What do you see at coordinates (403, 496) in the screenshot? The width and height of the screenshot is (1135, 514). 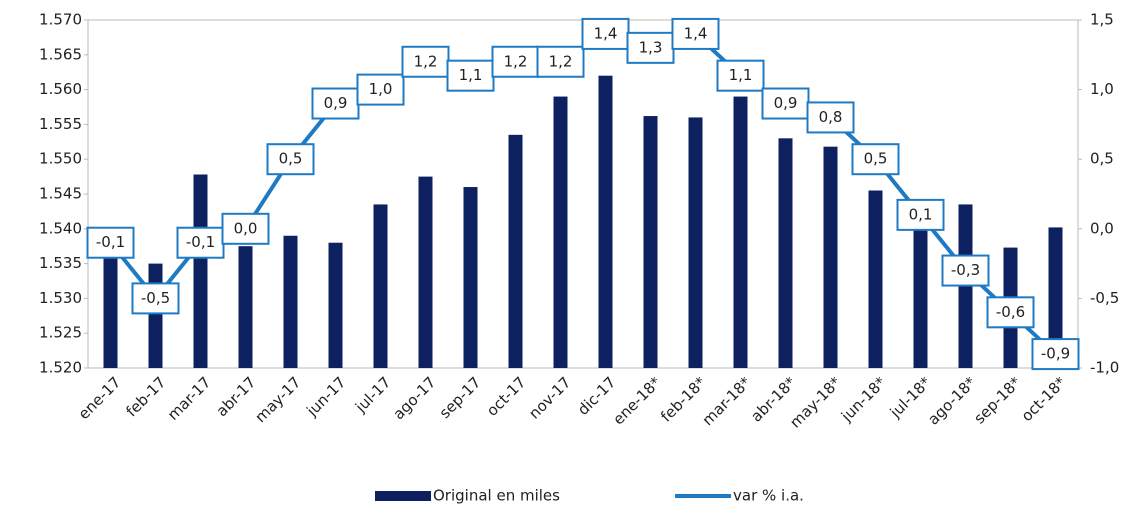 I see `legend-swatch` at bounding box center [403, 496].